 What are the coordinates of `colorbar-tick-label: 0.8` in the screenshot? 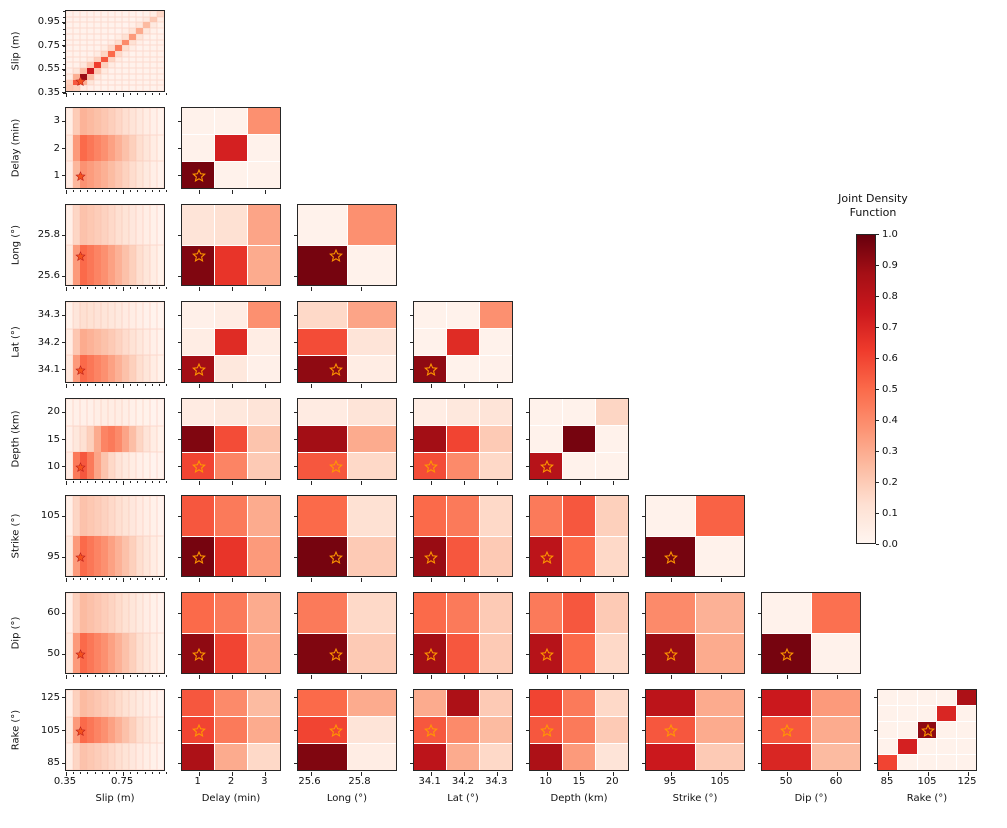 It's located at (890, 296).